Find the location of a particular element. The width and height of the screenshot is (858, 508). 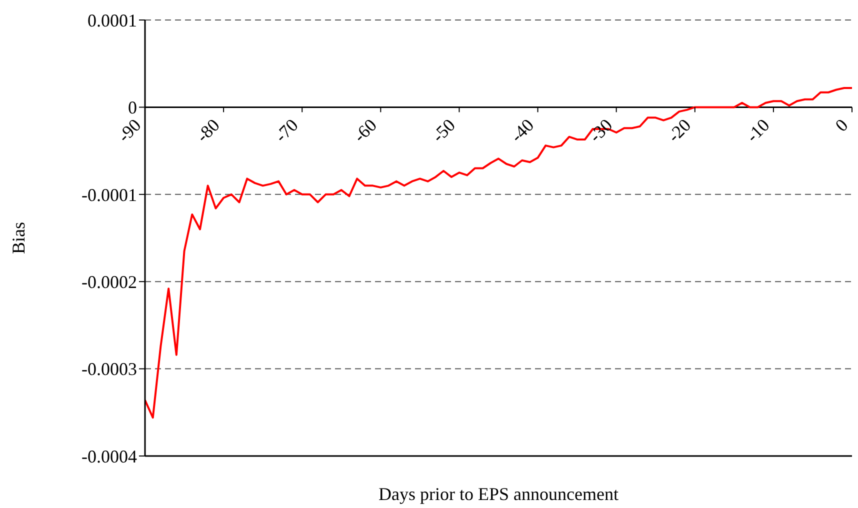

x-tick-label: -60 is located at coordinates (365, 130).